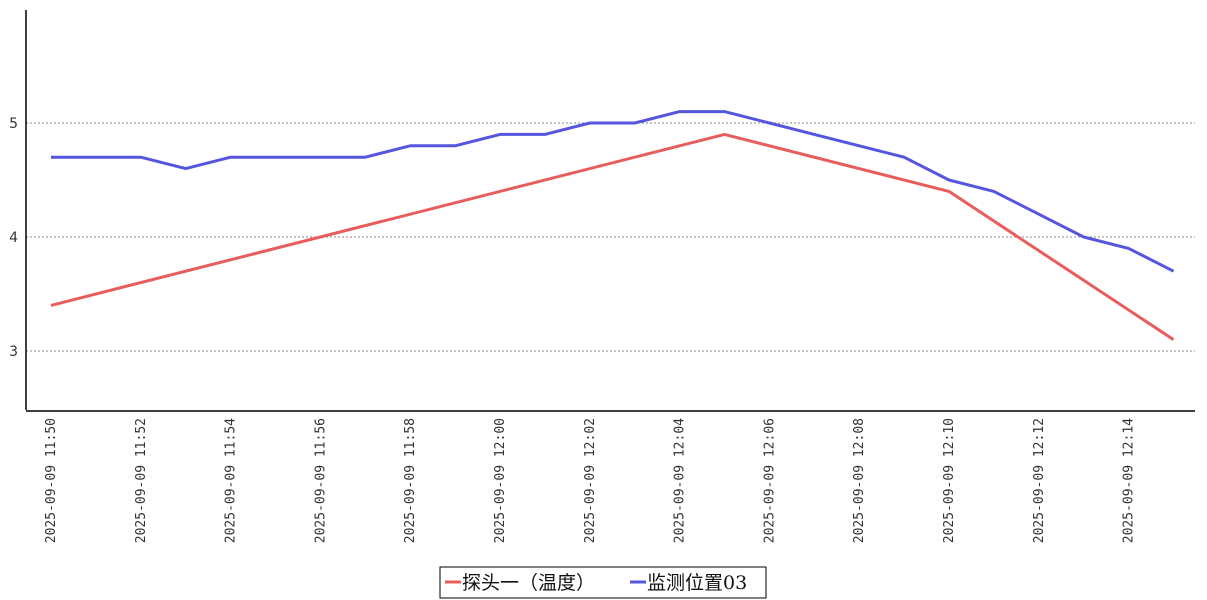 This screenshot has width=1207, height=600. What do you see at coordinates (949, 480) in the screenshot?
I see `x-tick-label: 2025-09-09 12:10` at bounding box center [949, 480].